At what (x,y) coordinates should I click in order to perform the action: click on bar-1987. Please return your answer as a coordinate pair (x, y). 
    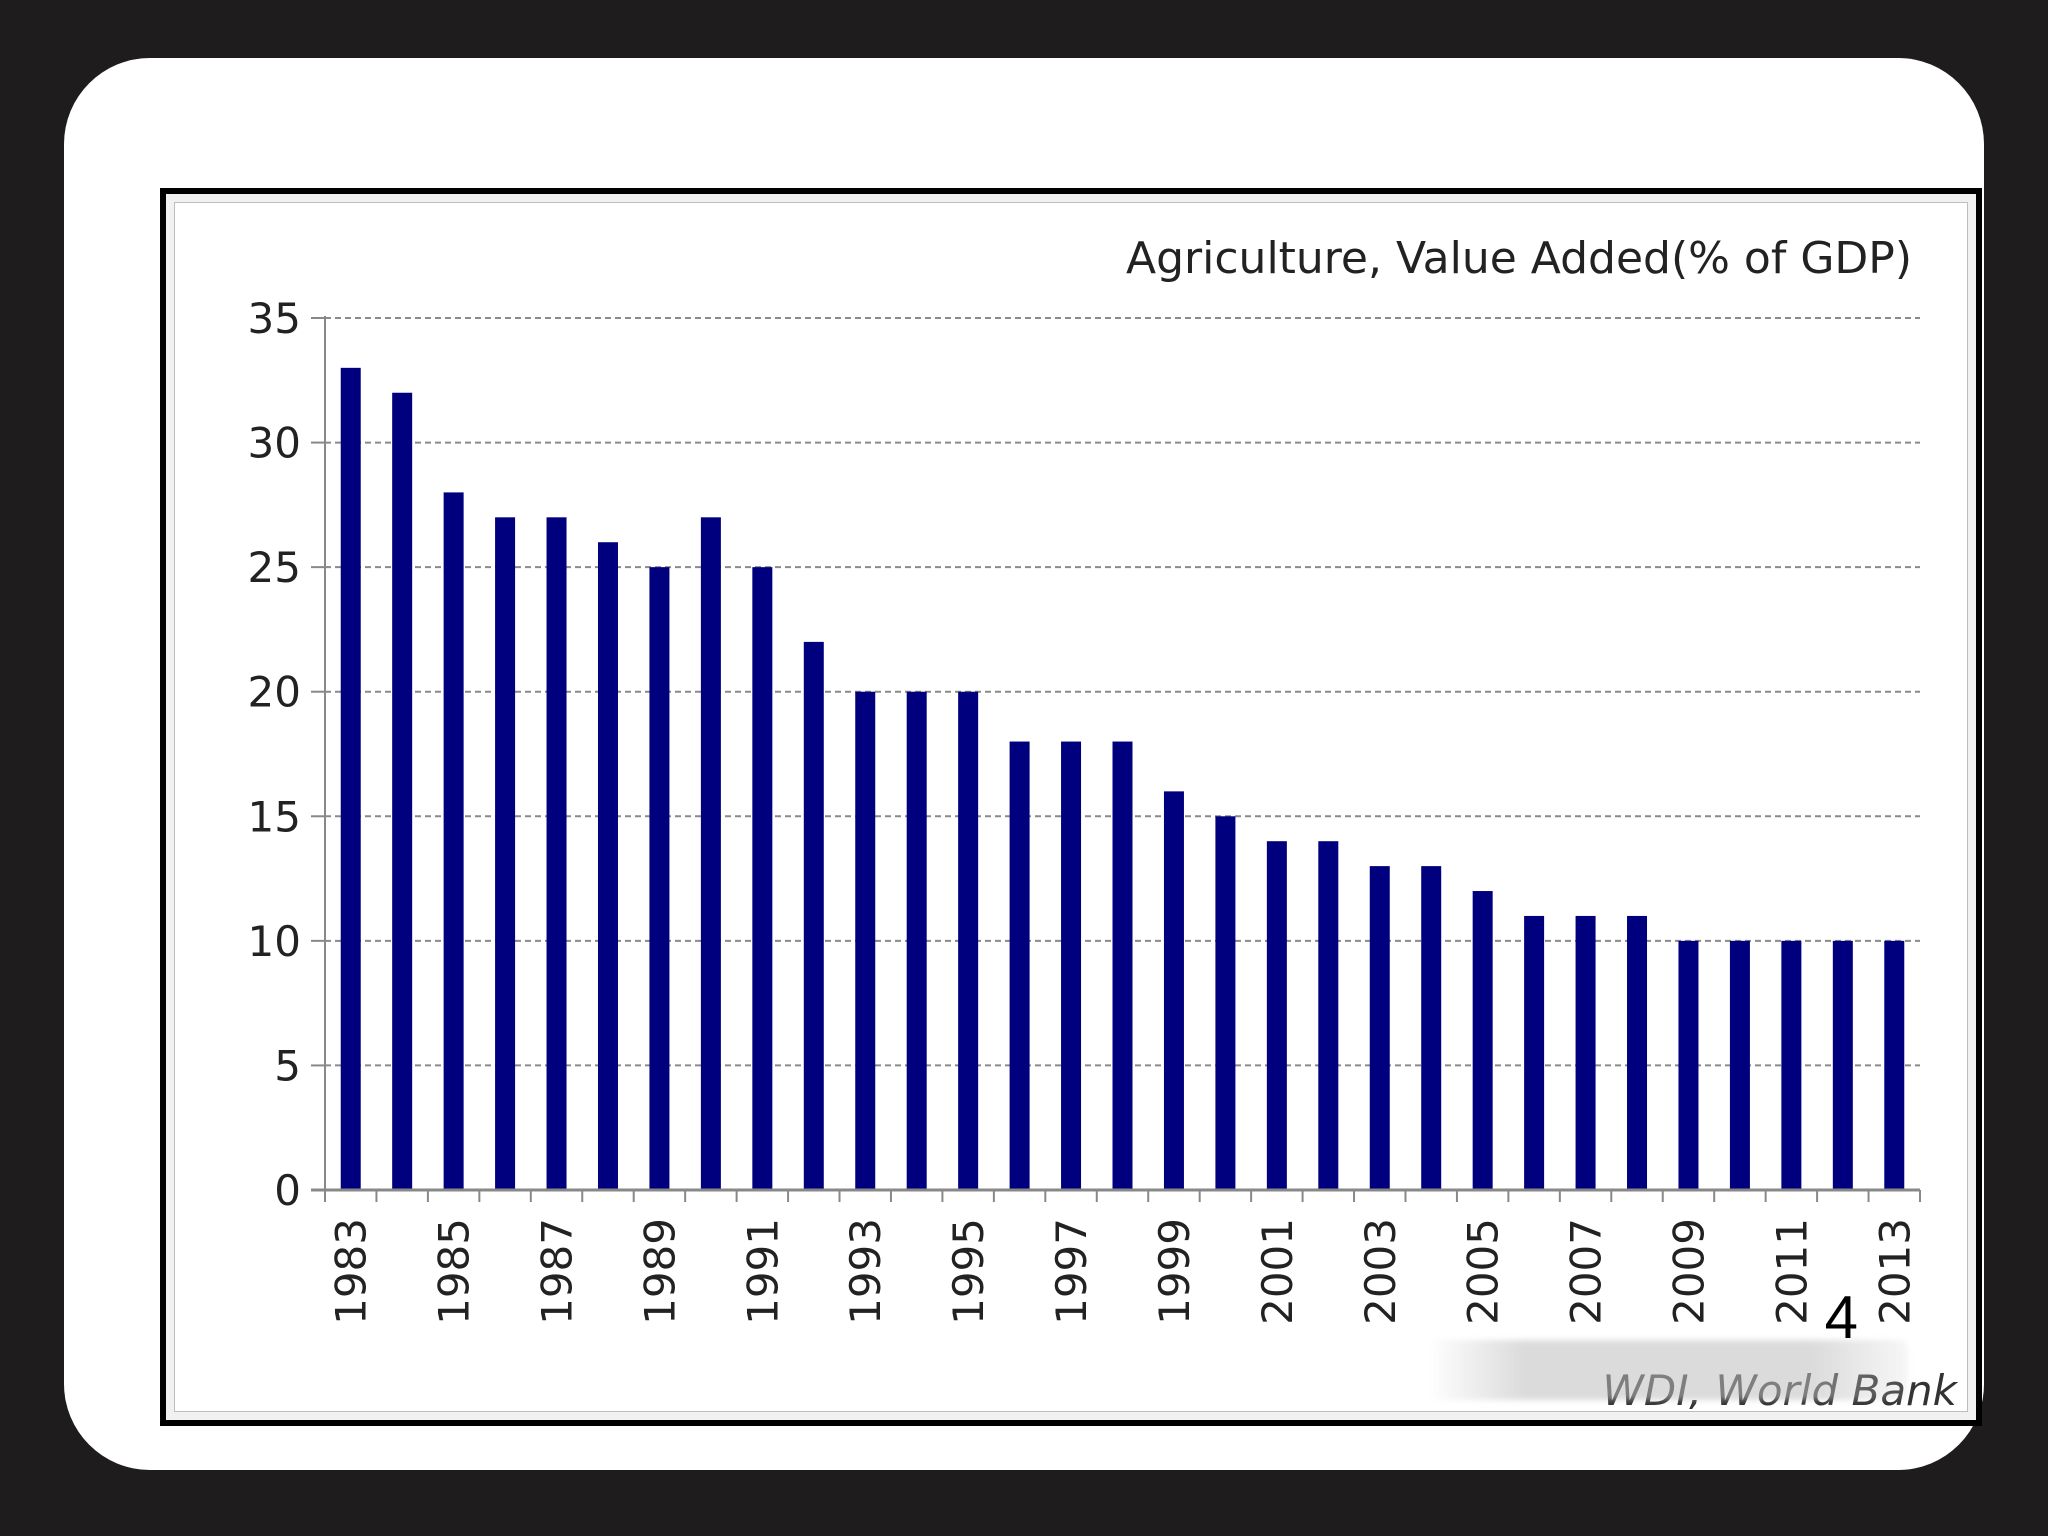
    Looking at the image, I should click on (556, 853).